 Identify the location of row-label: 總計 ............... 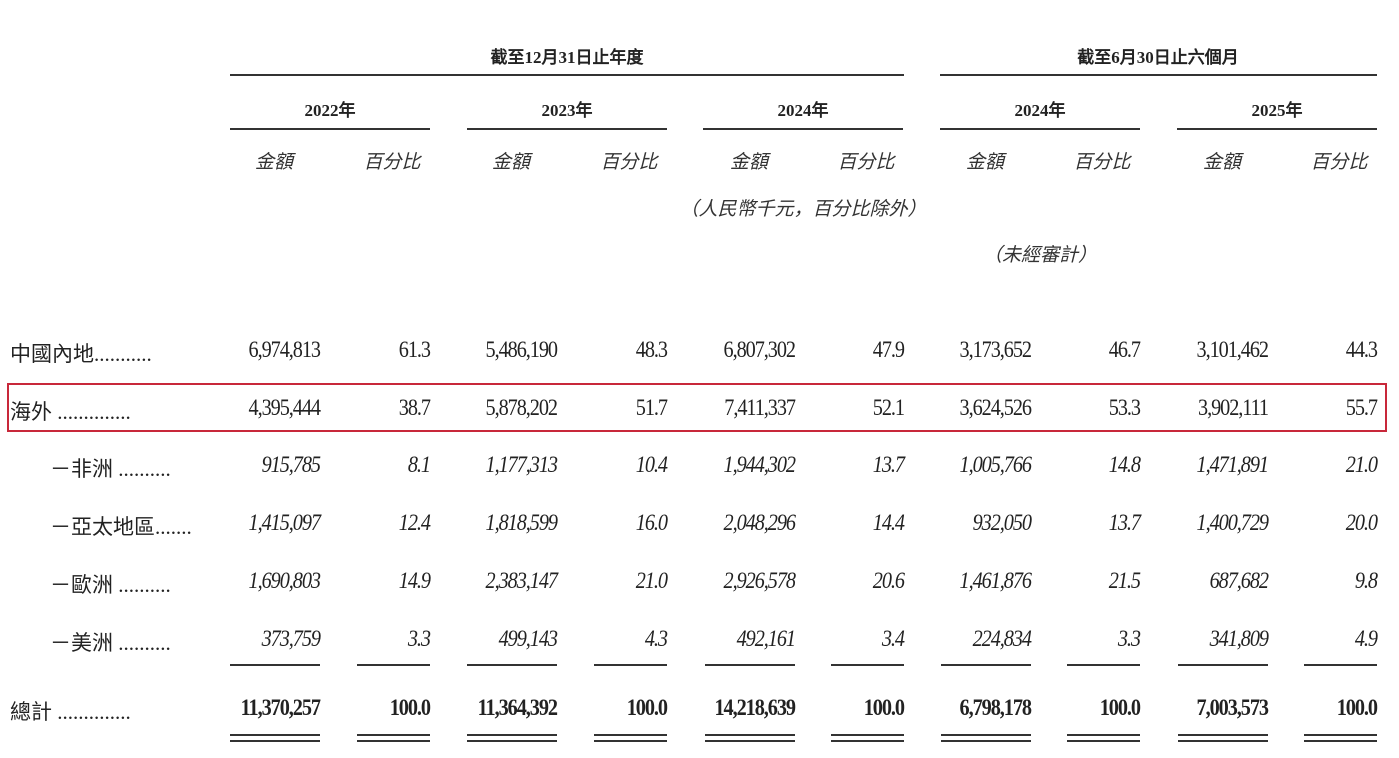
(70, 711).